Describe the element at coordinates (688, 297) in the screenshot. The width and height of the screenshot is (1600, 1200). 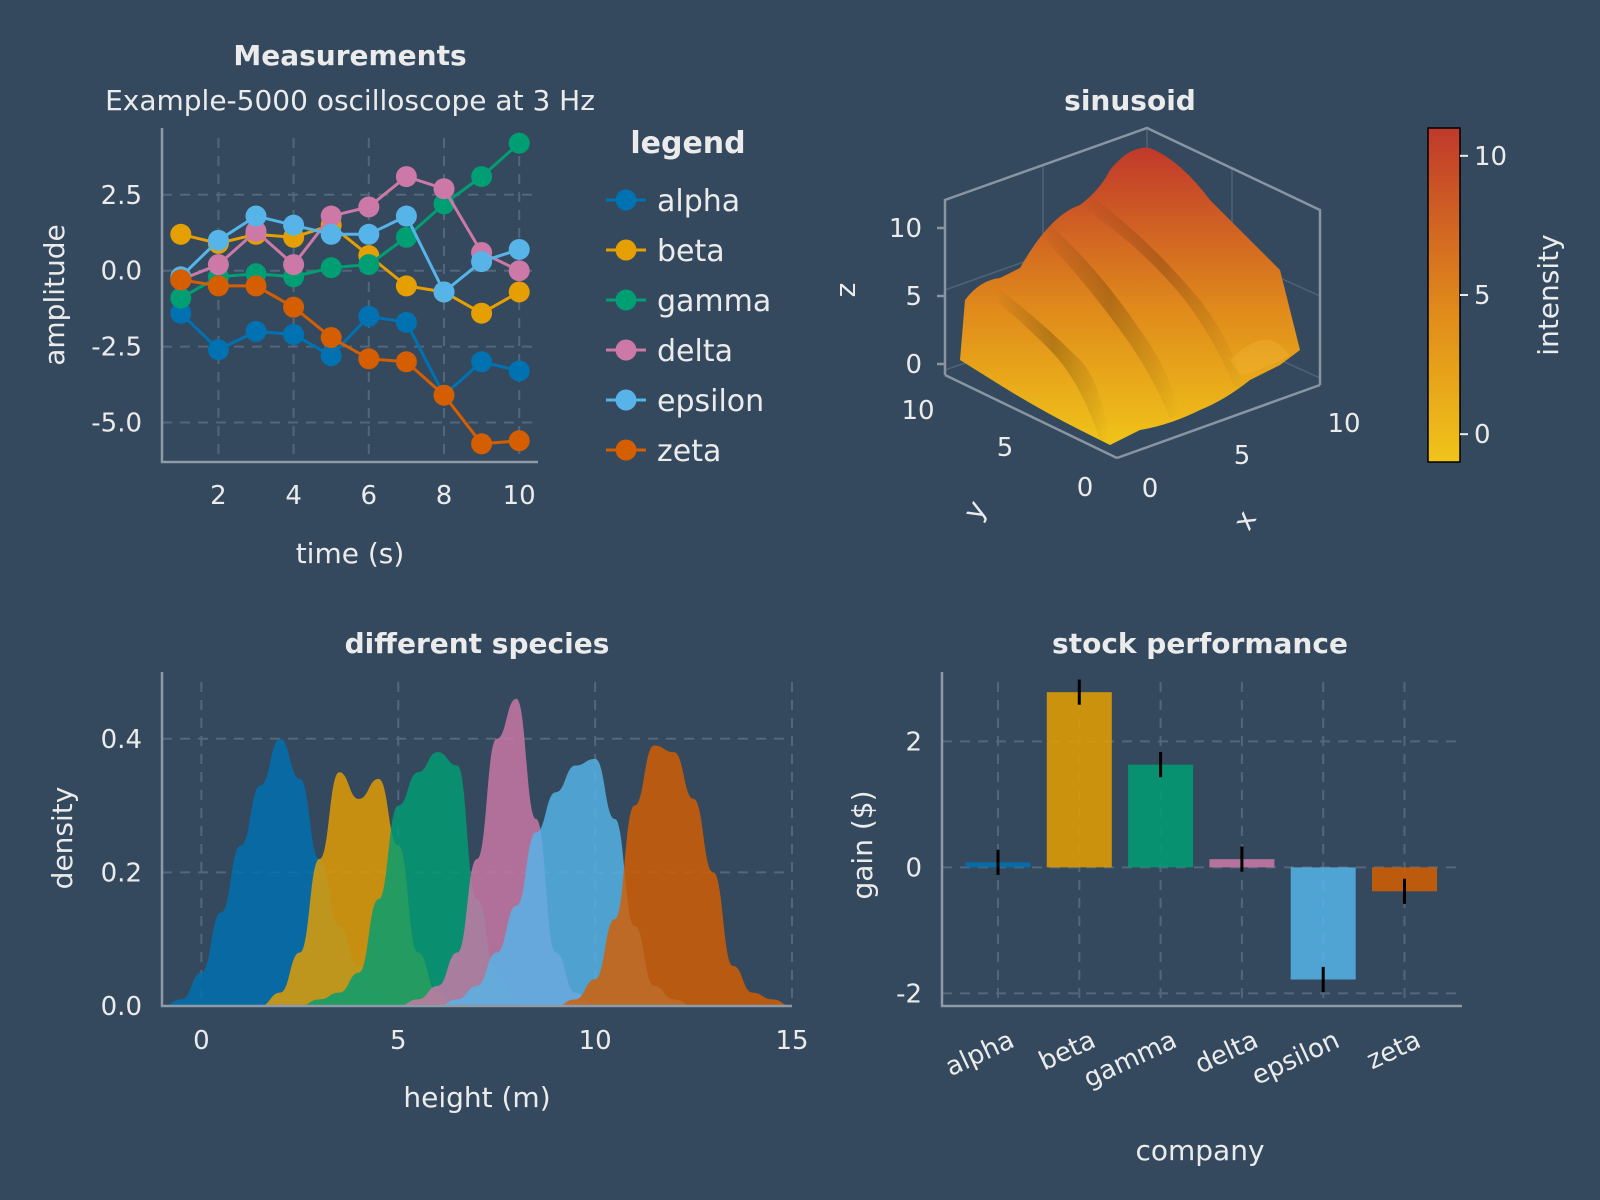
I see `measurements-legend: legend alpha beta gamma delta epsilon zeta` at that location.